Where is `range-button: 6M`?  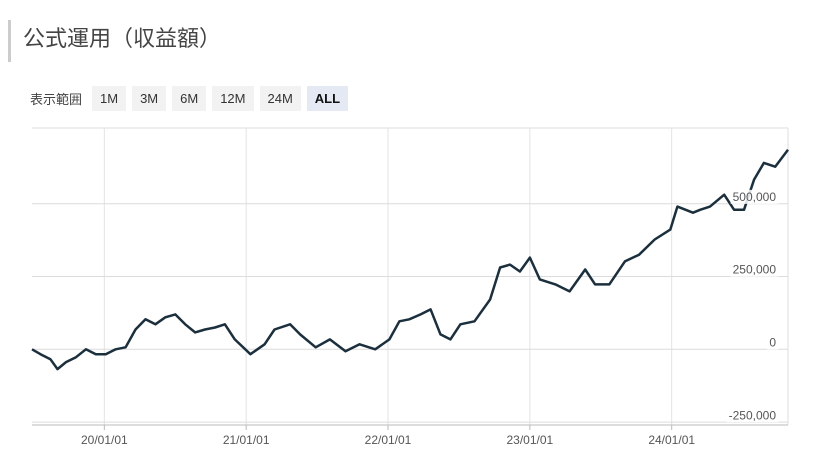
range-button: 6M is located at coordinates (189, 98).